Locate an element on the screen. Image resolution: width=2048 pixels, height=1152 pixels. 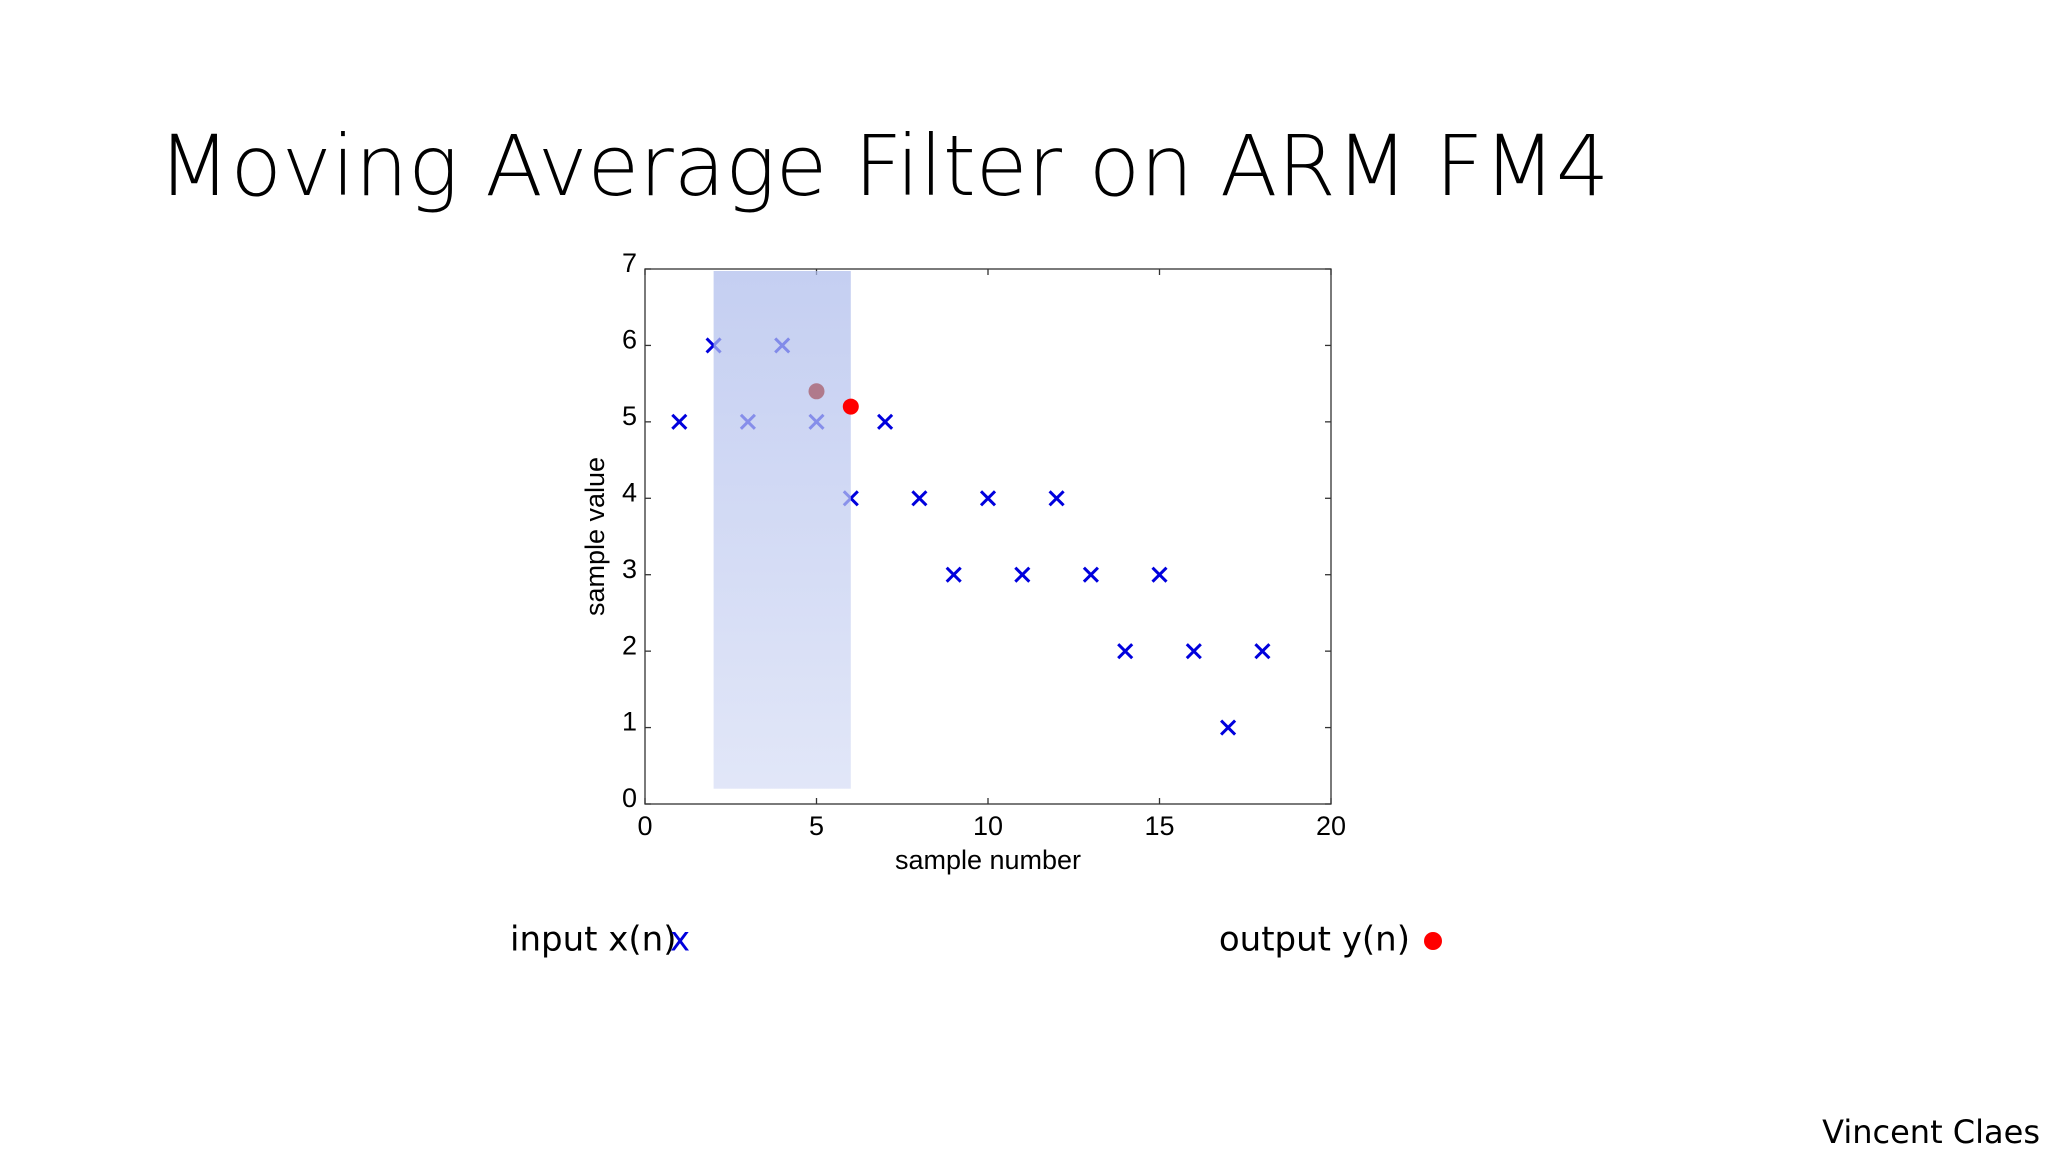
x-tick-label: 0 is located at coordinates (644, 826).